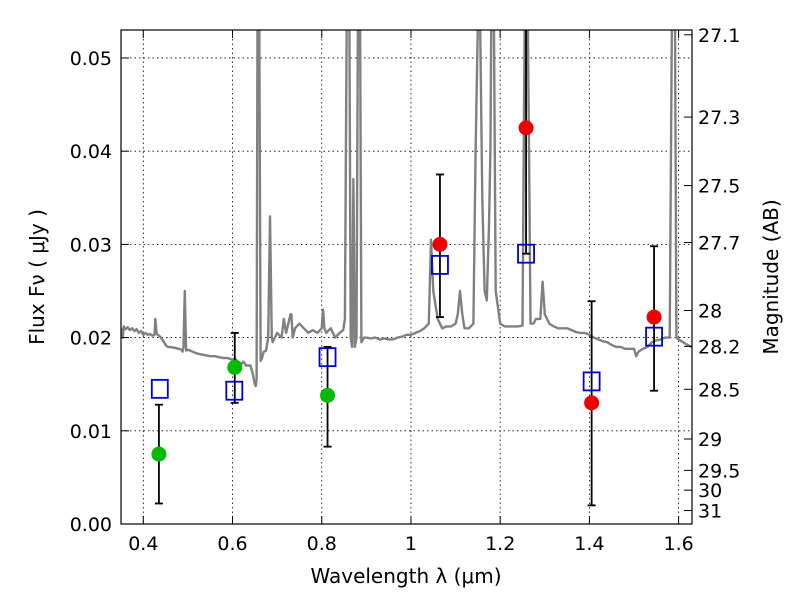 This screenshot has width=800, height=600. Describe the element at coordinates (37, 277) in the screenshot. I see `y-axis-label: Flux Fν ( μJy )` at that location.